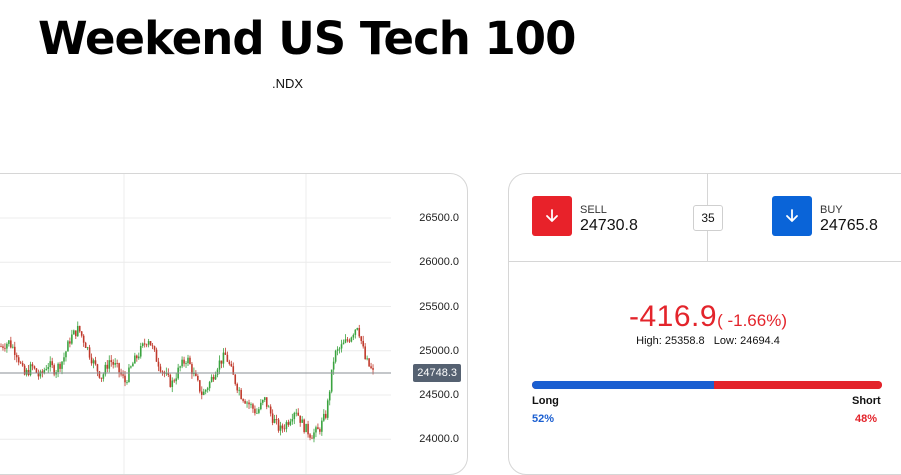 This screenshot has width=901, height=475. What do you see at coordinates (439, 218) in the screenshot?
I see `y-tick-label: 26500.0` at bounding box center [439, 218].